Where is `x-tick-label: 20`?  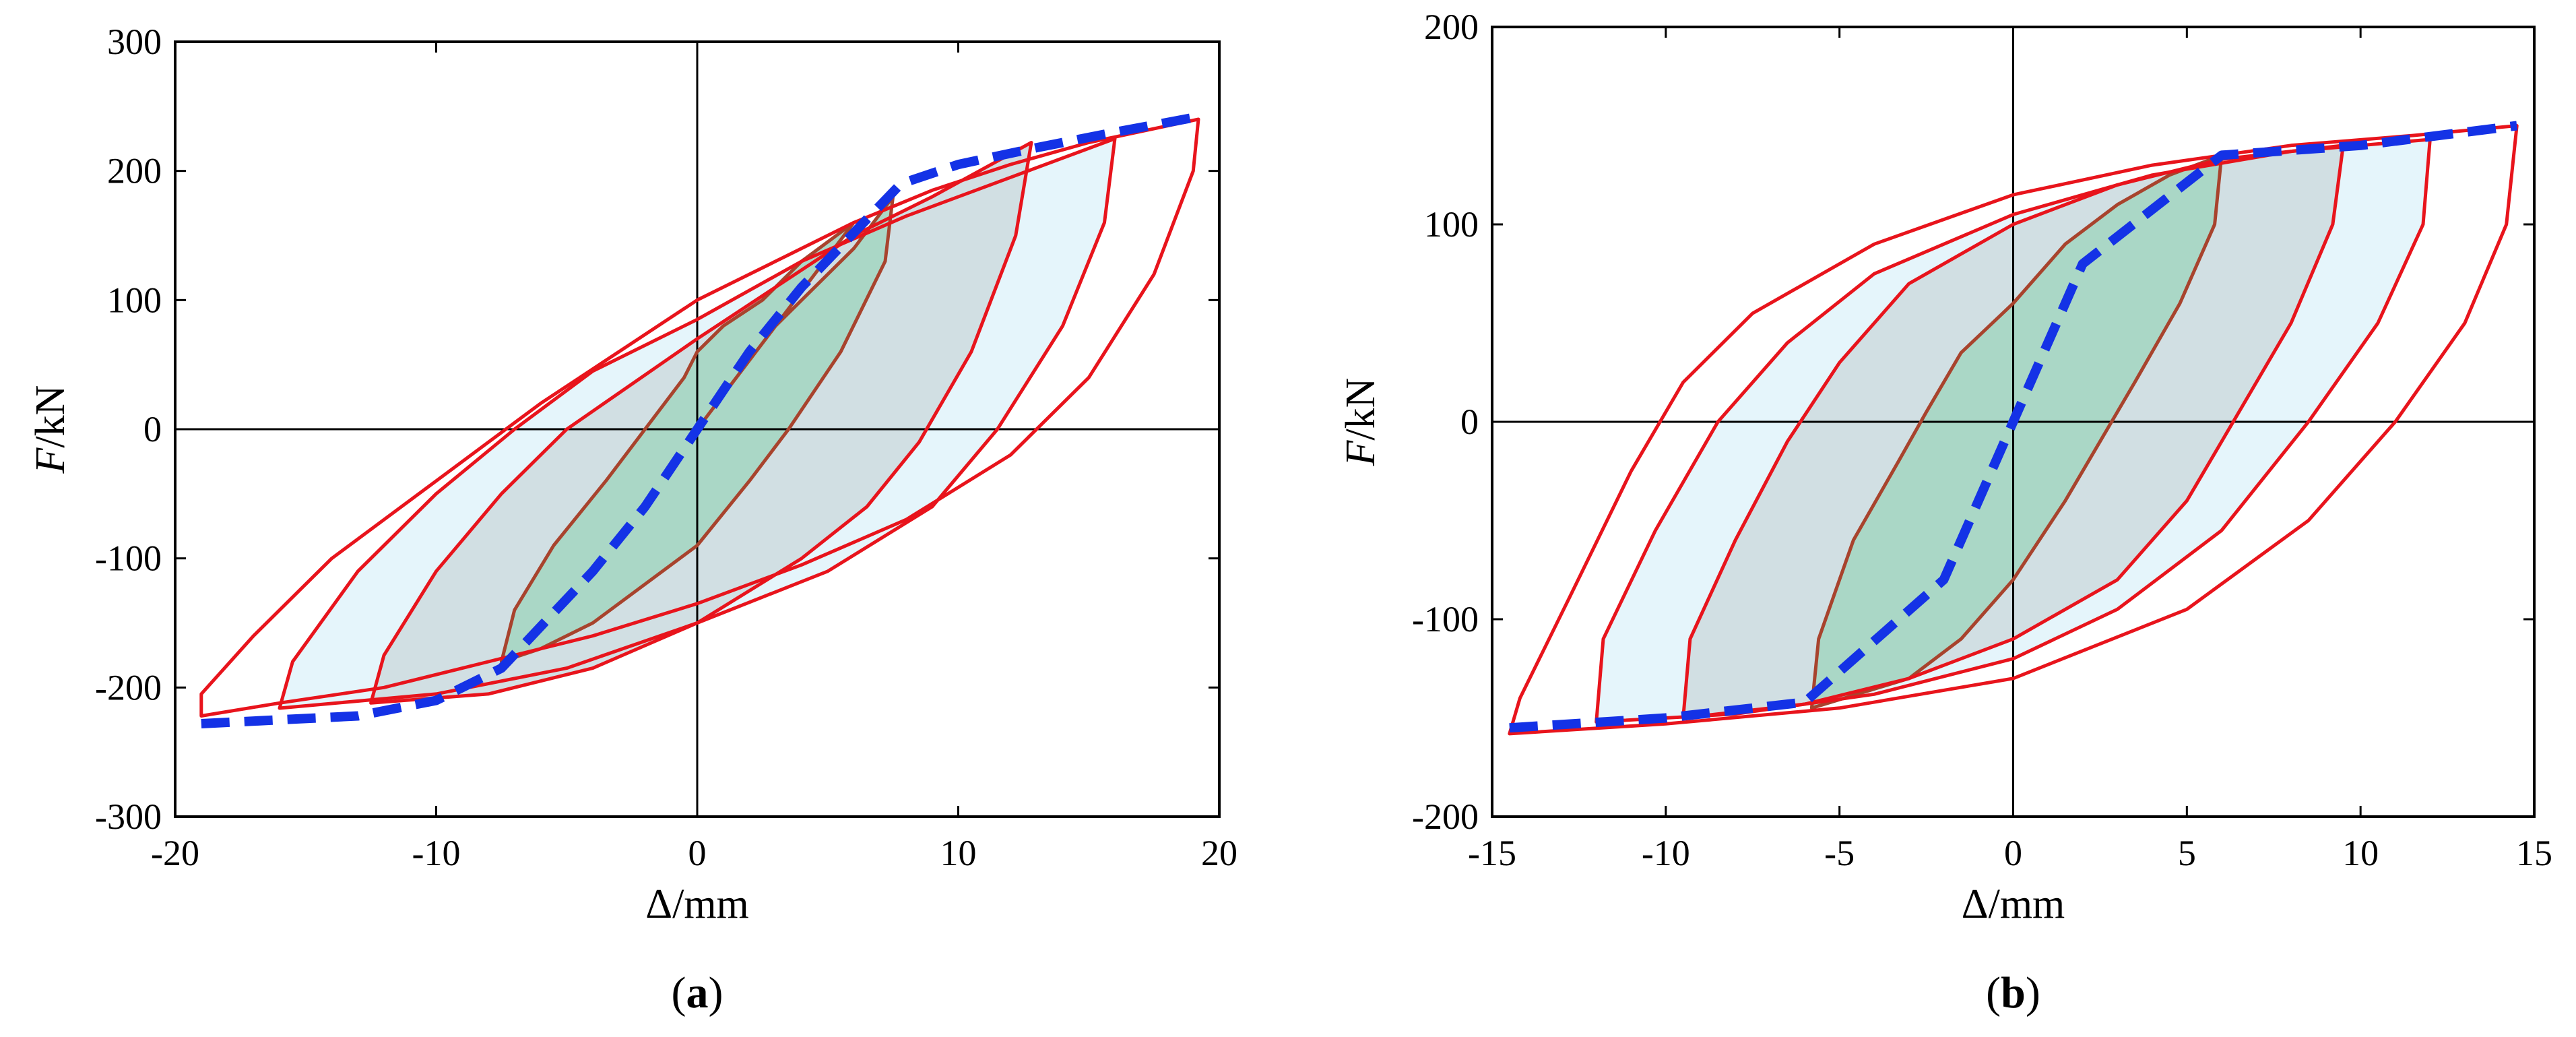
x-tick-label: 20 is located at coordinates (1219, 853).